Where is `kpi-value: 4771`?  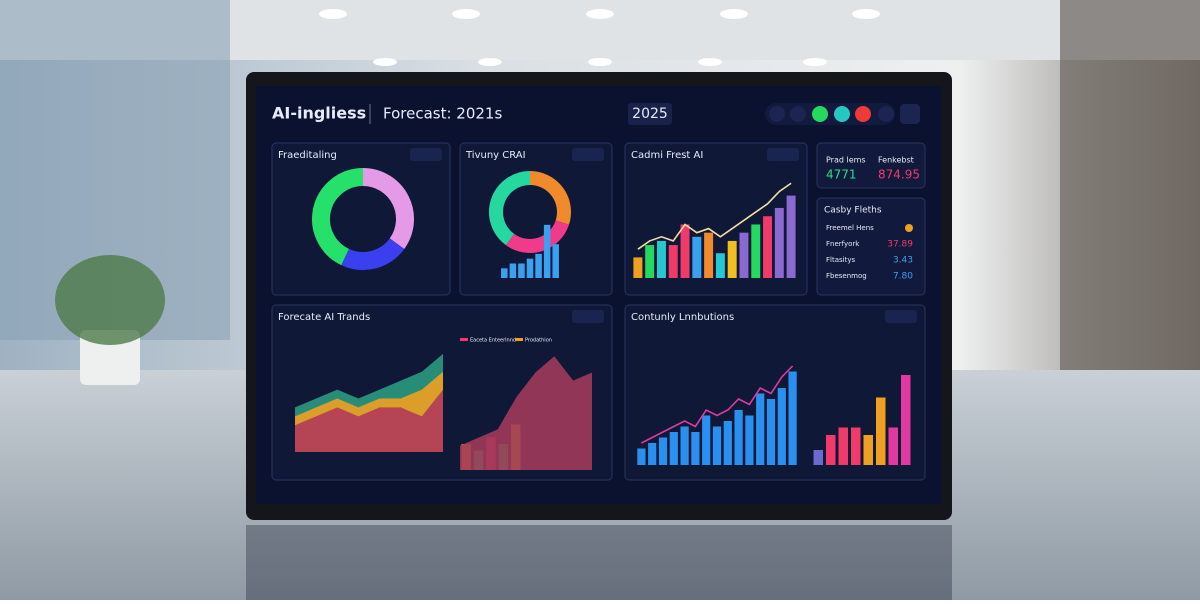
kpi-value: 4771 is located at coordinates (841, 175).